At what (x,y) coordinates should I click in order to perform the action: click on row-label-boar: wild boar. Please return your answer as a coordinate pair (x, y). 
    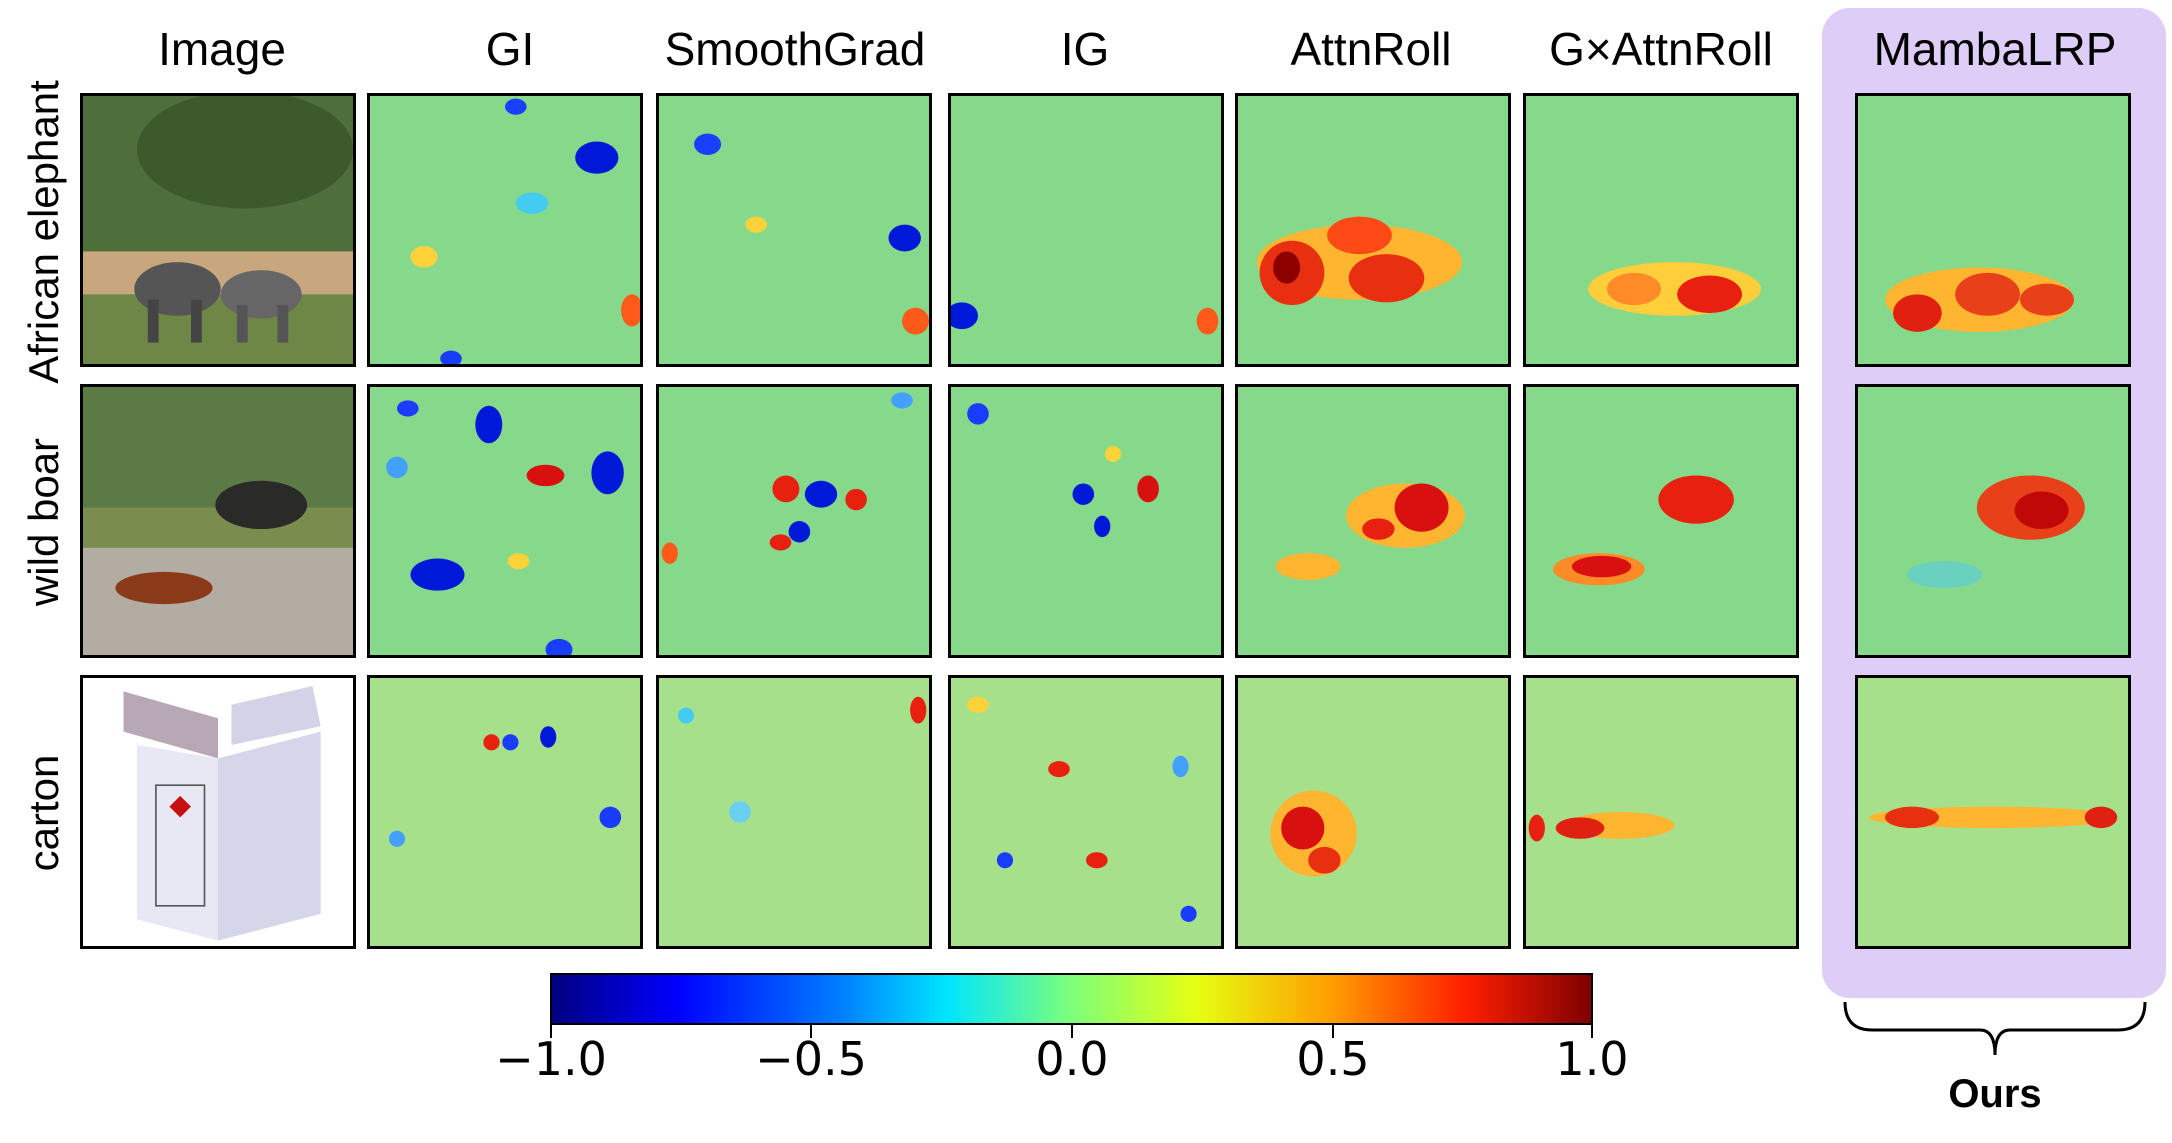
    Looking at the image, I should click on (44, 522).